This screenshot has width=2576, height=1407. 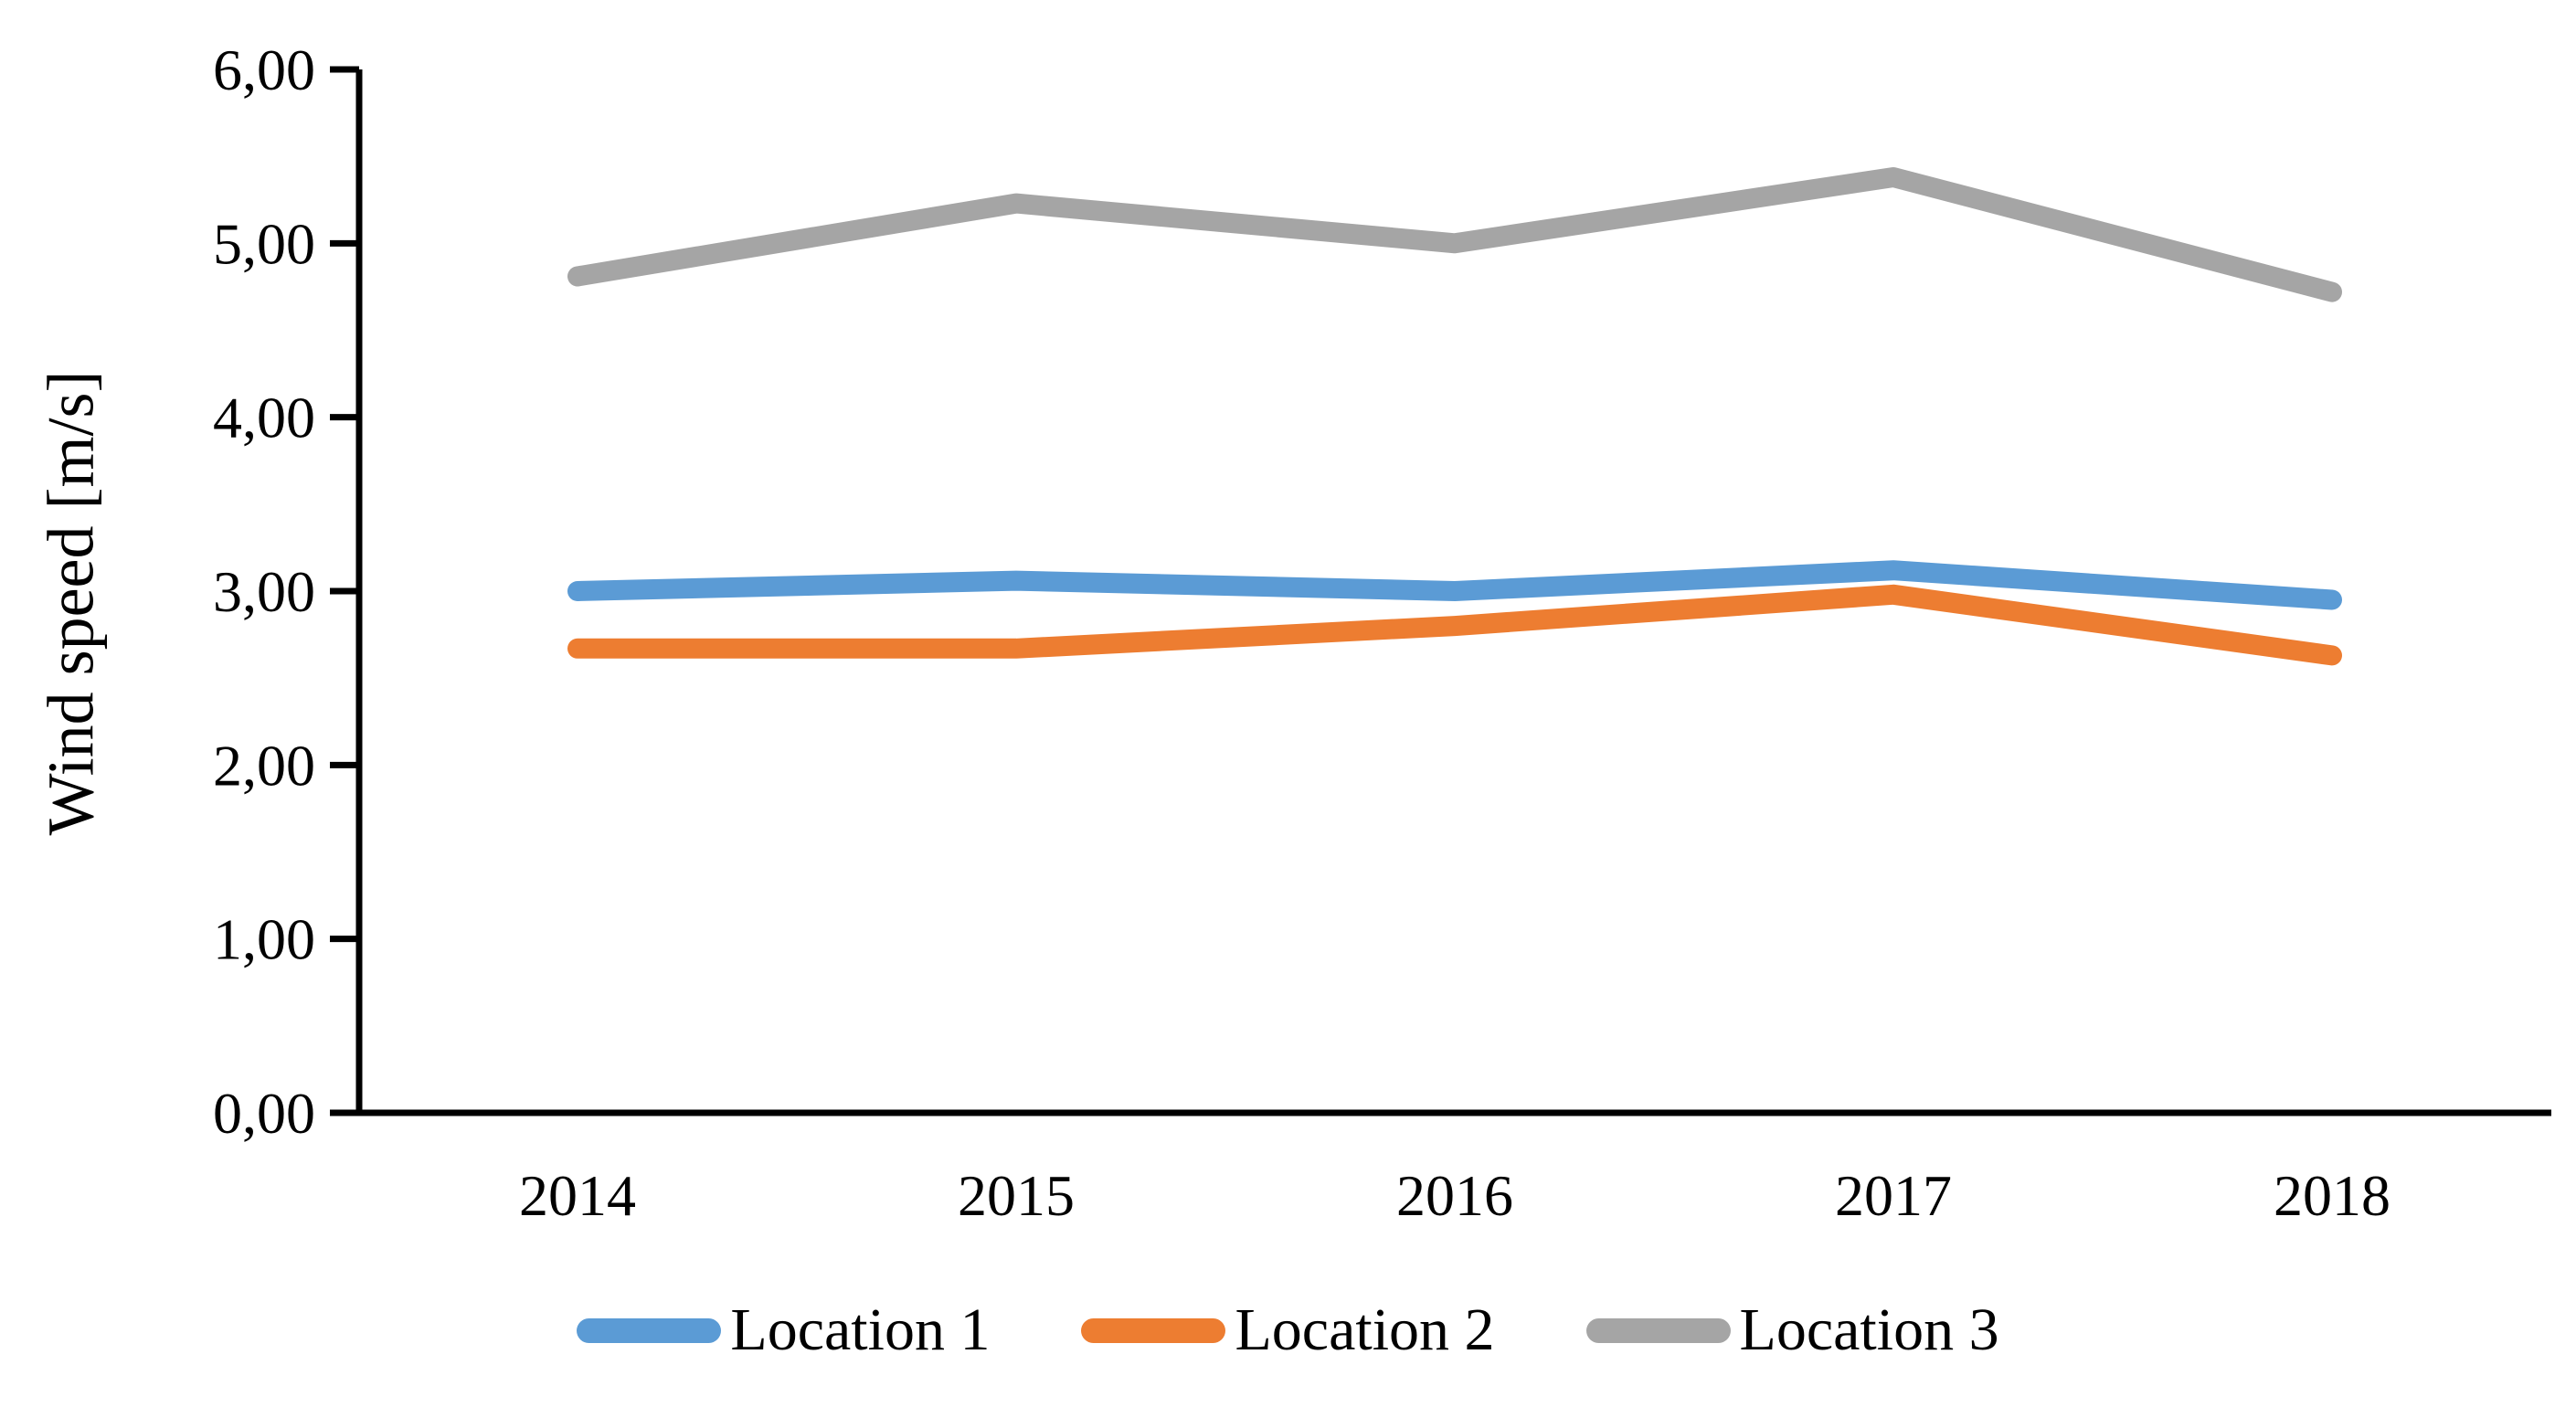 What do you see at coordinates (264, 418) in the screenshot?
I see `y-tick-label: 4,00` at bounding box center [264, 418].